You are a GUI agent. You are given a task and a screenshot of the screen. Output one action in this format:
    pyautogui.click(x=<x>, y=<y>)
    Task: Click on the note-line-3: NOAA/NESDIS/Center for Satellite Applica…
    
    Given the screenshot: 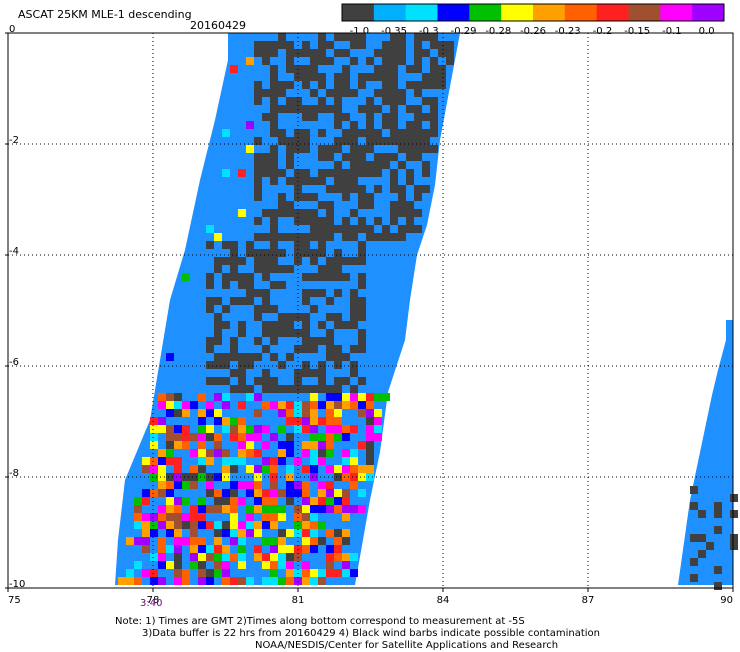 What is the action you would take?
    pyautogui.click(x=407, y=645)
    